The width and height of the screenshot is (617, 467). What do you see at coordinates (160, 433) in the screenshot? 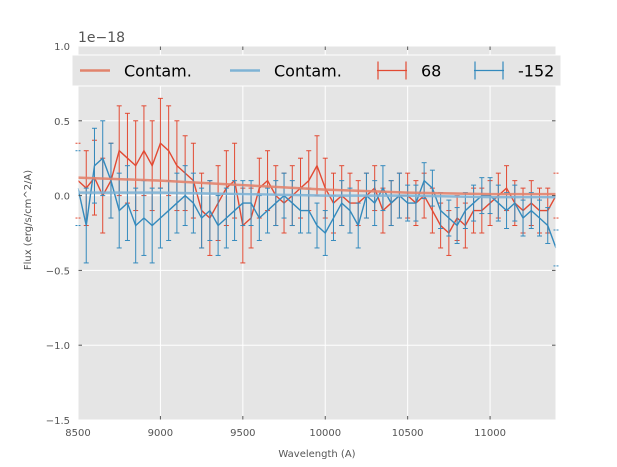
I see `x-tick-label: 9000` at bounding box center [160, 433].